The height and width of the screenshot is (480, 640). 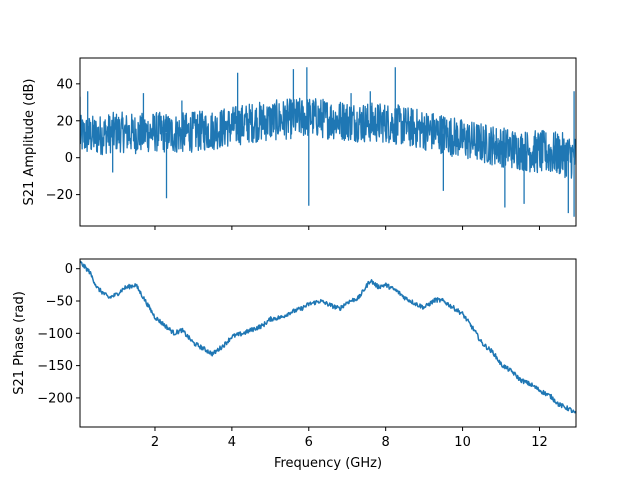 I want to click on y-tick-label: −200, so click(x=55, y=398).